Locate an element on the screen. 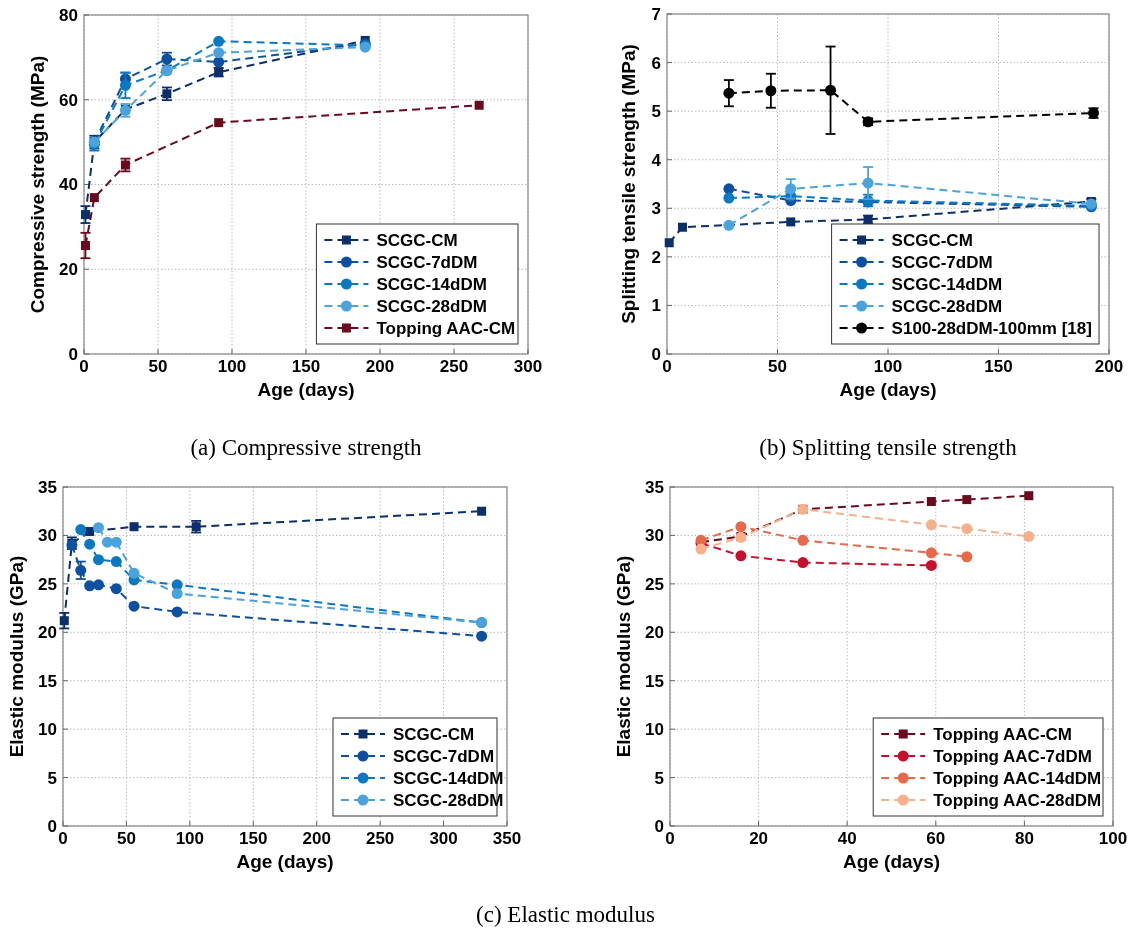 Image resolution: width=1131 pixels, height=935 pixels. x-tick-label: 80 is located at coordinates (1024, 838).